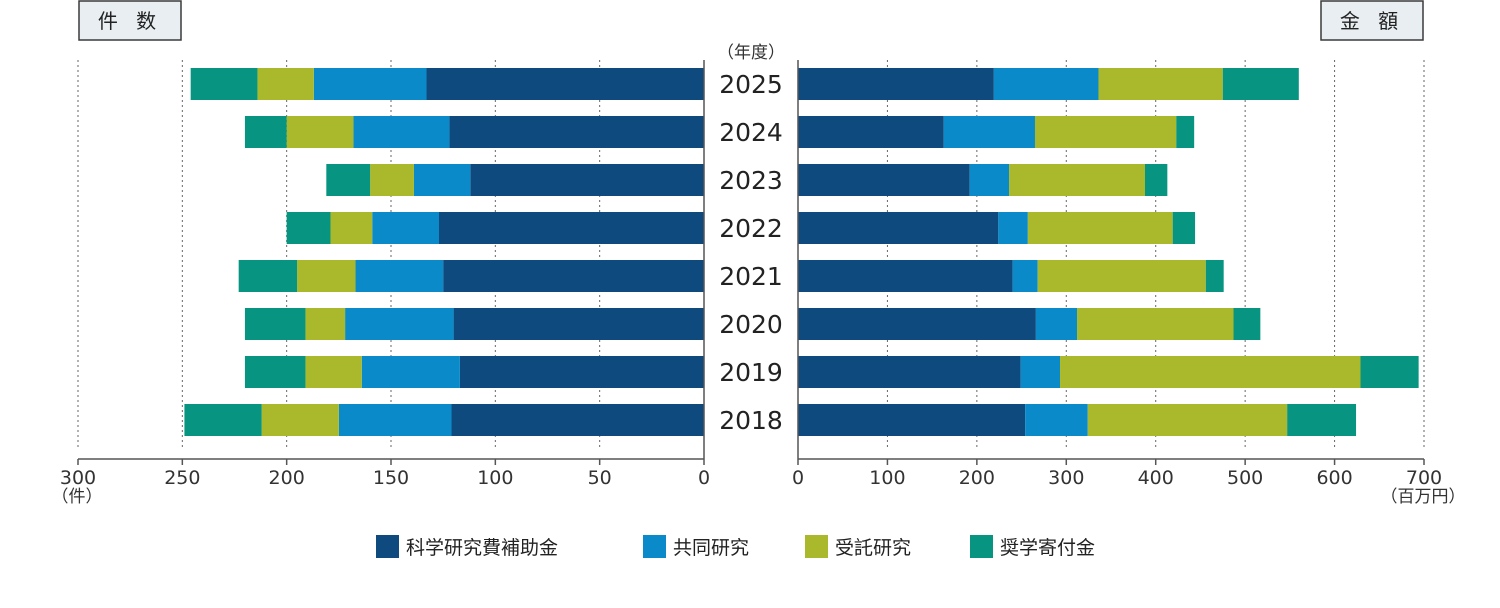  Describe the element at coordinates (1247, 324) in the screenshot. I see `right-bar-2020-s3` at that location.